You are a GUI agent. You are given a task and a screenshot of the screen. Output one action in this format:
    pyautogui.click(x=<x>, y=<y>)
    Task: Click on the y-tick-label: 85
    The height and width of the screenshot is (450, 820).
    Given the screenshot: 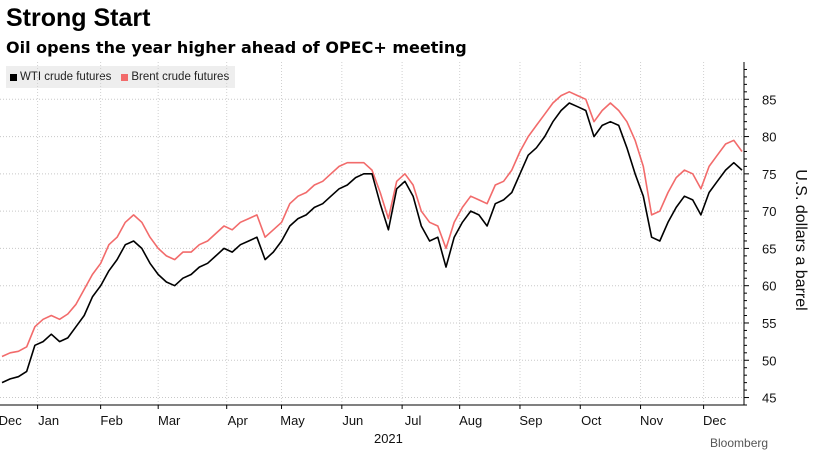 What is the action you would take?
    pyautogui.click(x=769, y=99)
    